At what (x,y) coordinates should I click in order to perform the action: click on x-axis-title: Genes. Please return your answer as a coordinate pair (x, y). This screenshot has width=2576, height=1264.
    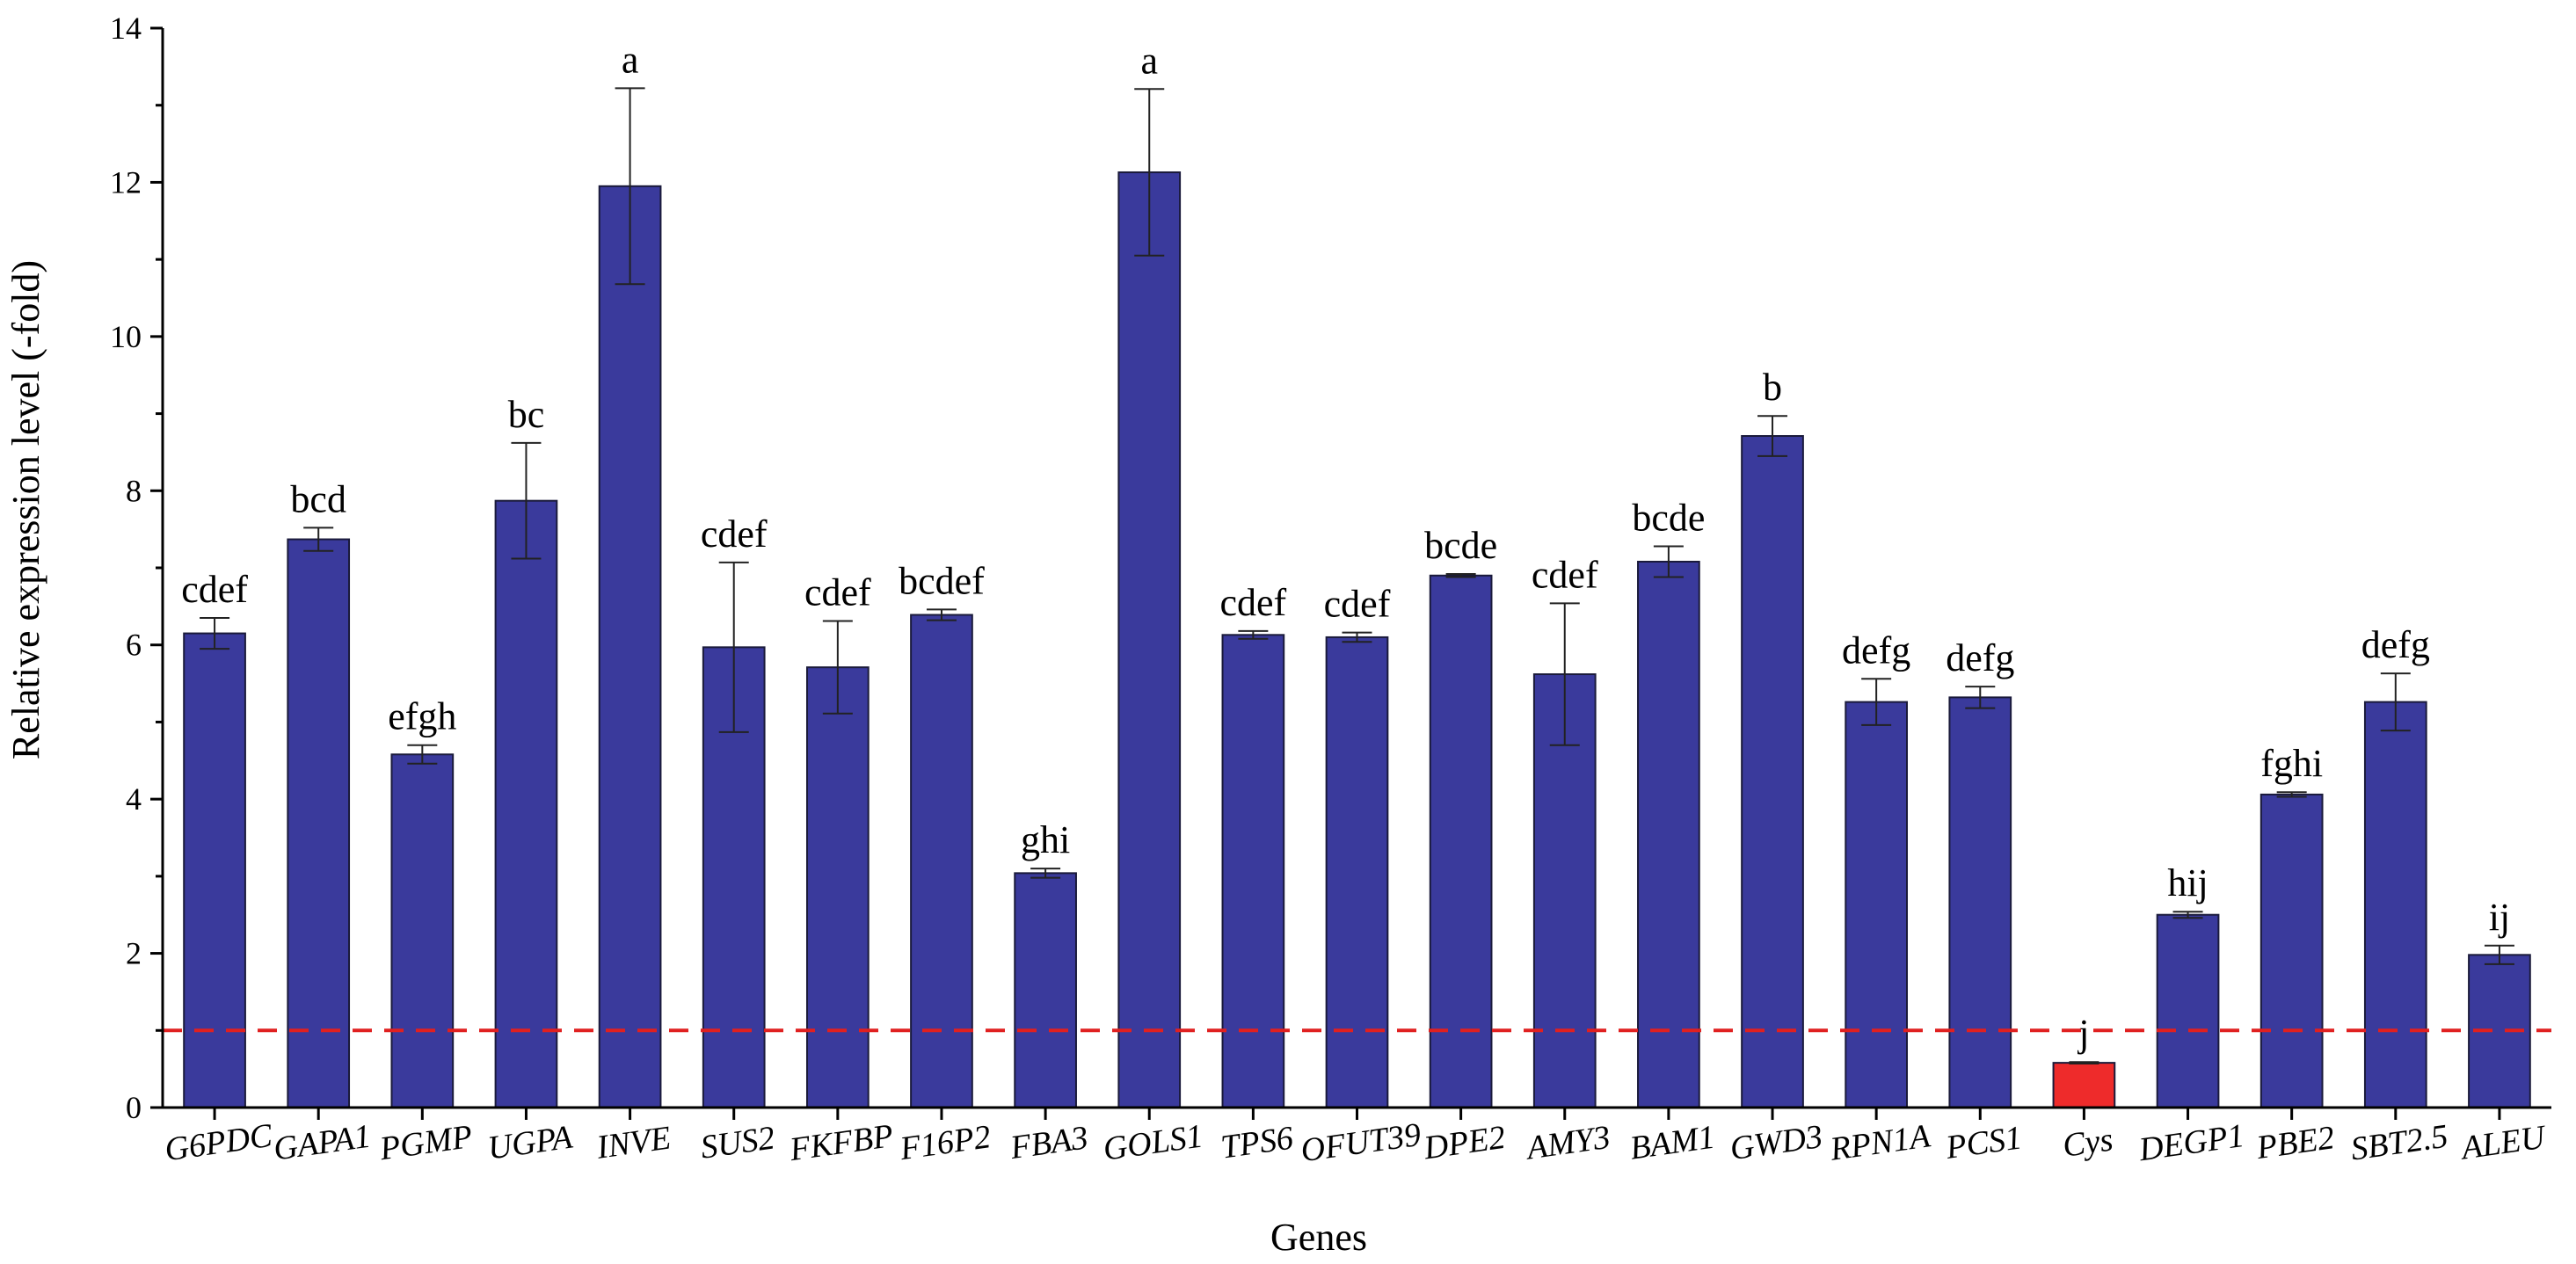
    Looking at the image, I should click on (1318, 1238).